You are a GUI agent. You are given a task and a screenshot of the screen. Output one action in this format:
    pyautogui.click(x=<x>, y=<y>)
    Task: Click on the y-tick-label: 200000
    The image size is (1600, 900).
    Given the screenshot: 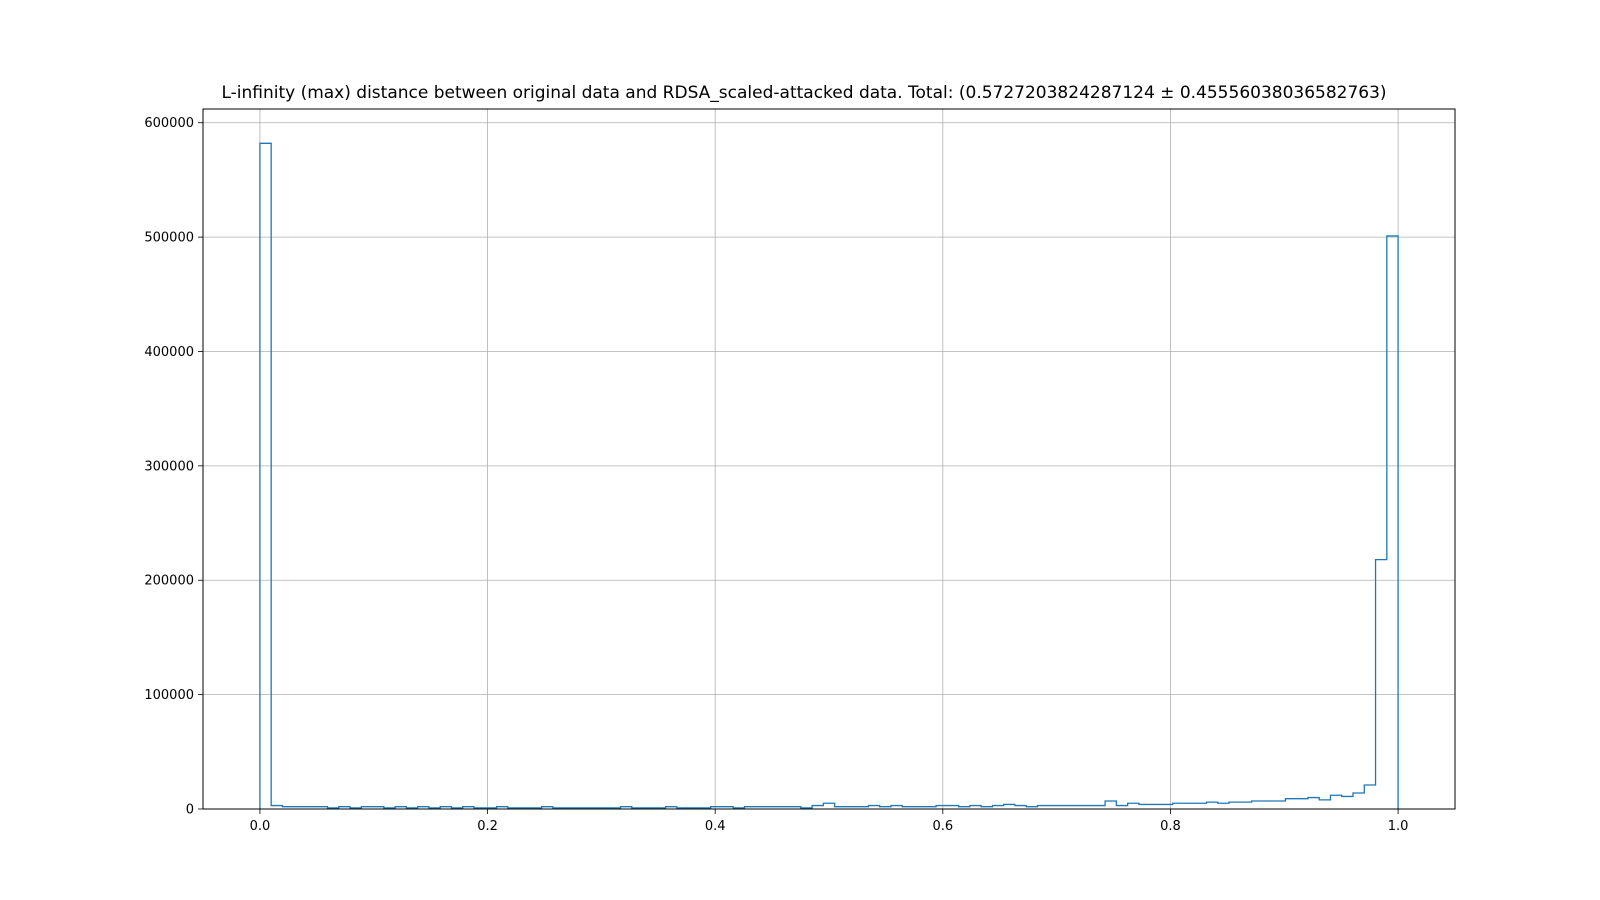 What is the action you would take?
    pyautogui.click(x=169, y=581)
    